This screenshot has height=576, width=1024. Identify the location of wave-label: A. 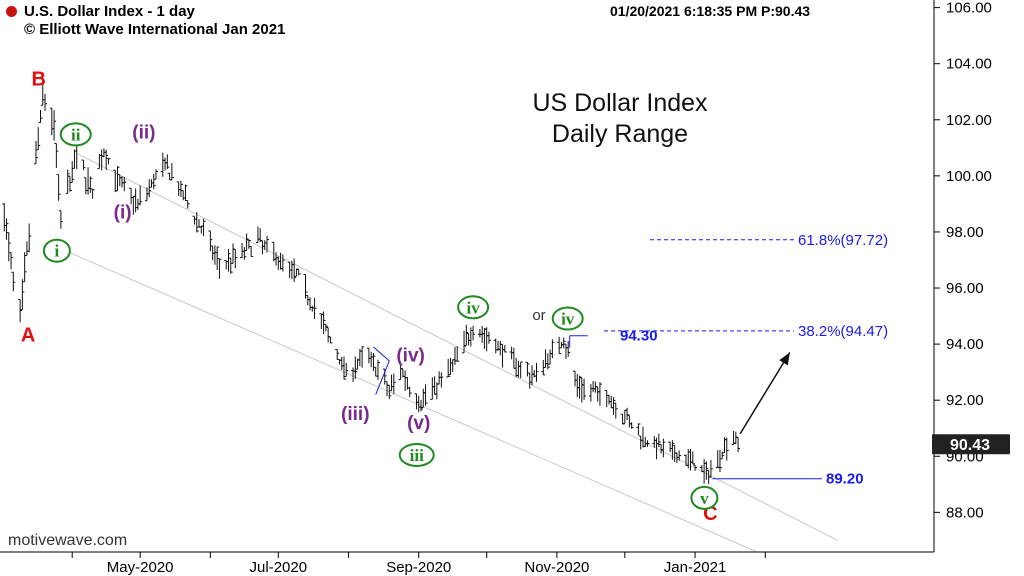
(28, 336).